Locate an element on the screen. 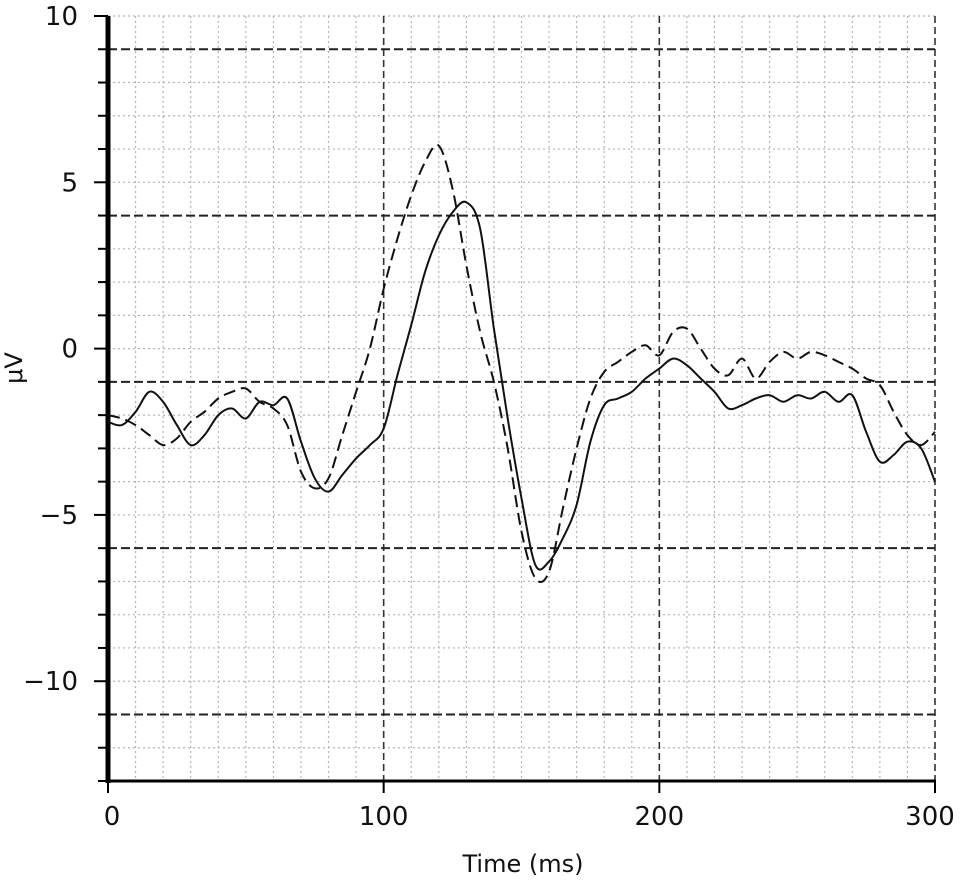  y-axis-title: μV is located at coordinates (14, 368).